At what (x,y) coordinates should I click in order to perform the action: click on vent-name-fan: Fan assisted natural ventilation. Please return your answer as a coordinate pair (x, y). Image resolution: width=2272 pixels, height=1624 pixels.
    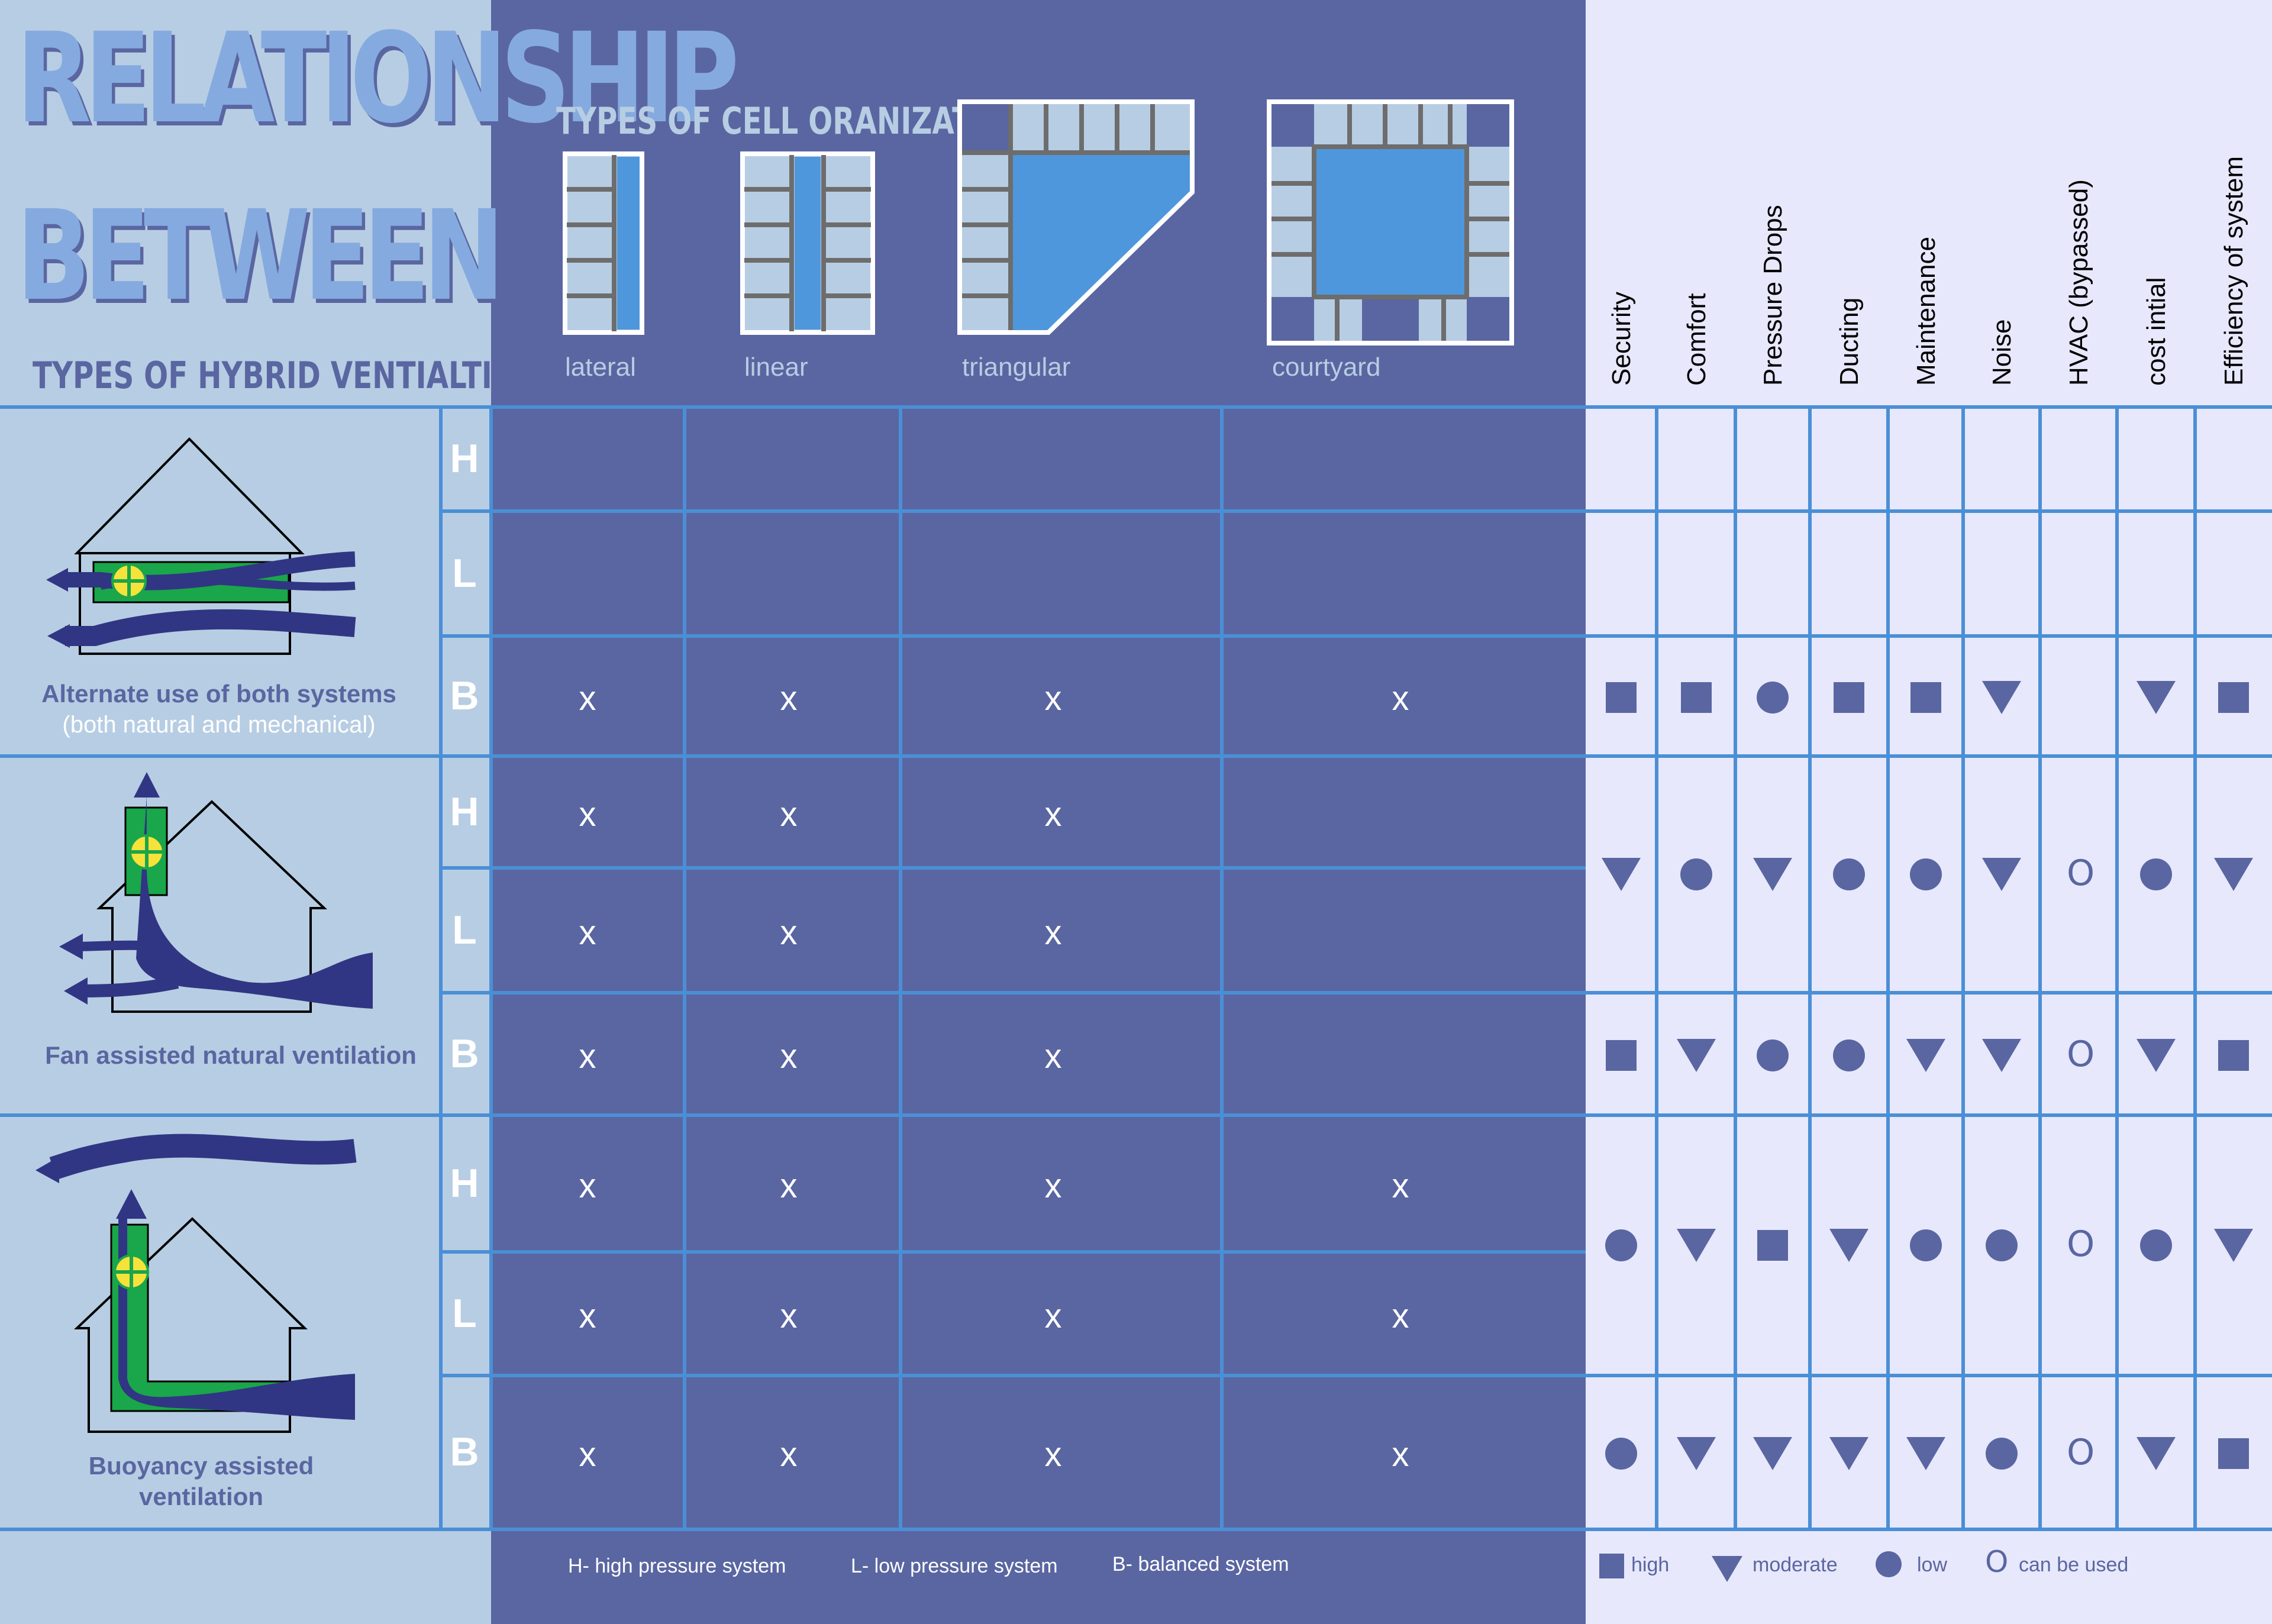
    Looking at the image, I should click on (231, 1055).